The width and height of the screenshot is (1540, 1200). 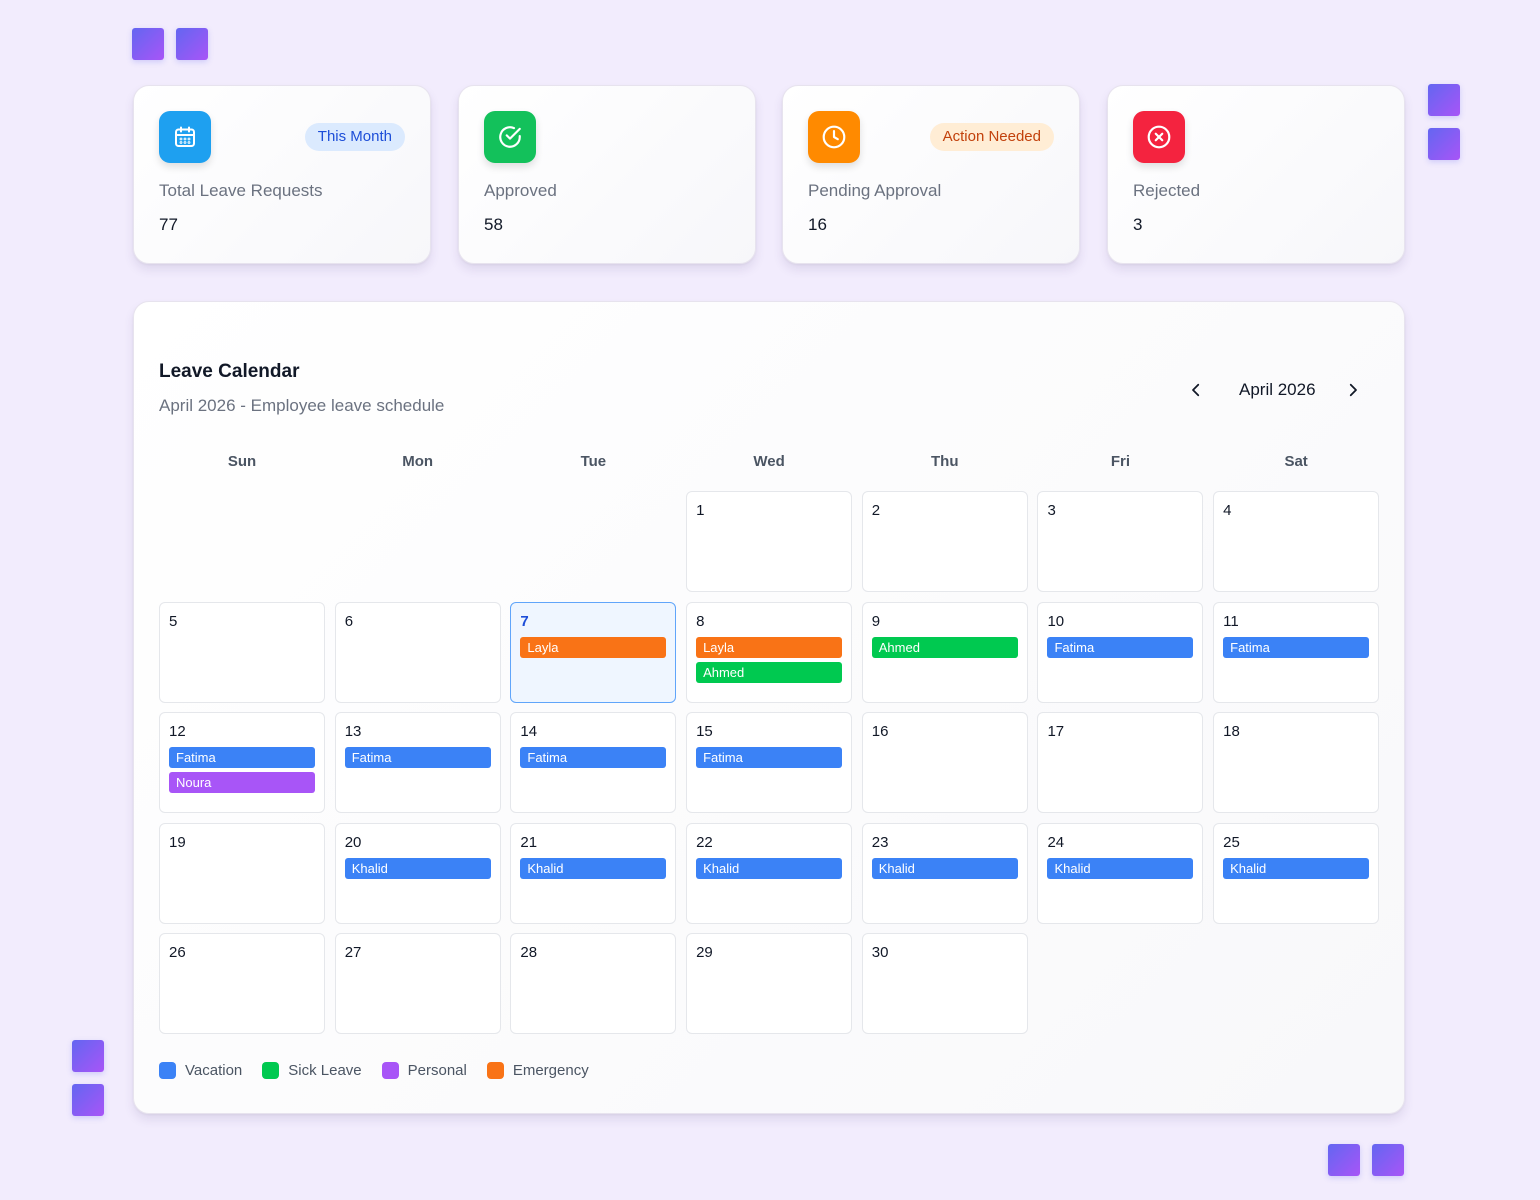 I want to click on calendar-day-16: 16, so click(x=944, y=762).